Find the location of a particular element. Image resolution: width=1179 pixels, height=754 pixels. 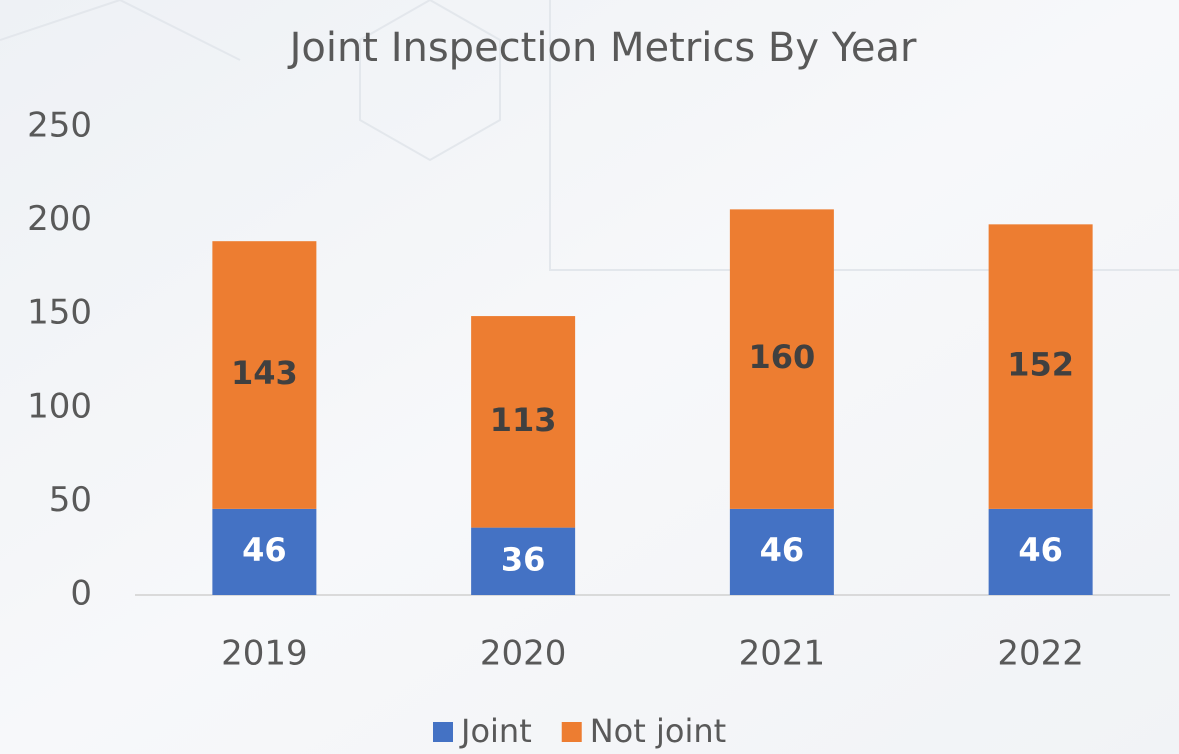

y-tick-label: 0 is located at coordinates (81, 594).